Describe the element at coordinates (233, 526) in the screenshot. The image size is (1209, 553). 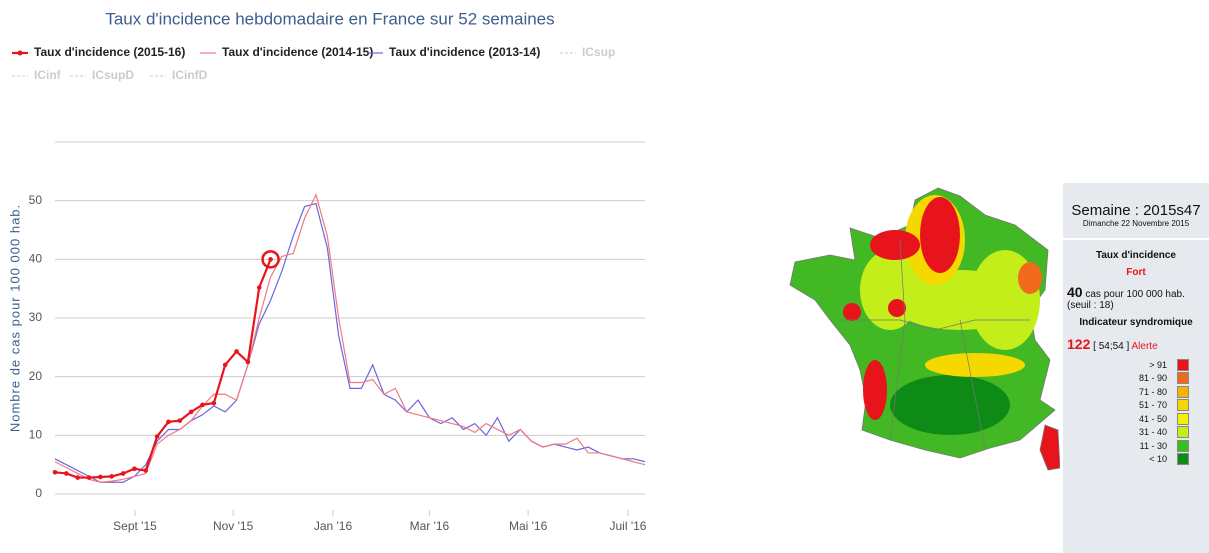
I see `x-tick-label: Nov '15` at that location.